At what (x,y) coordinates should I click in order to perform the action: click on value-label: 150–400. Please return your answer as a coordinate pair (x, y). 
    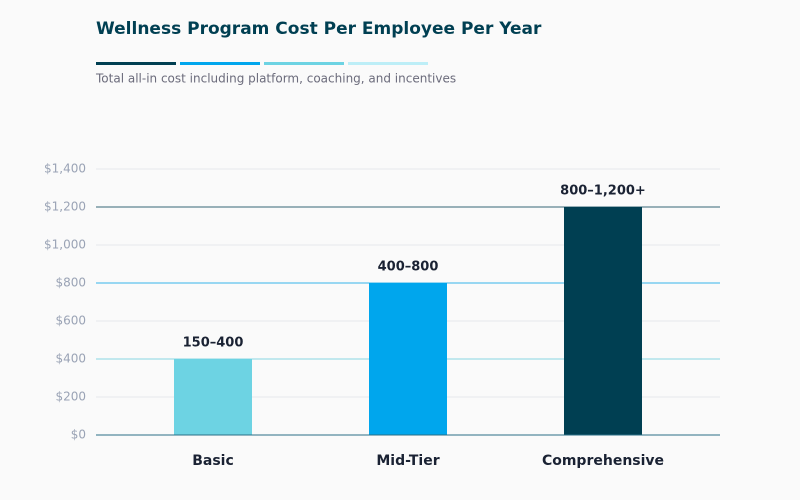
    Looking at the image, I should click on (213, 343).